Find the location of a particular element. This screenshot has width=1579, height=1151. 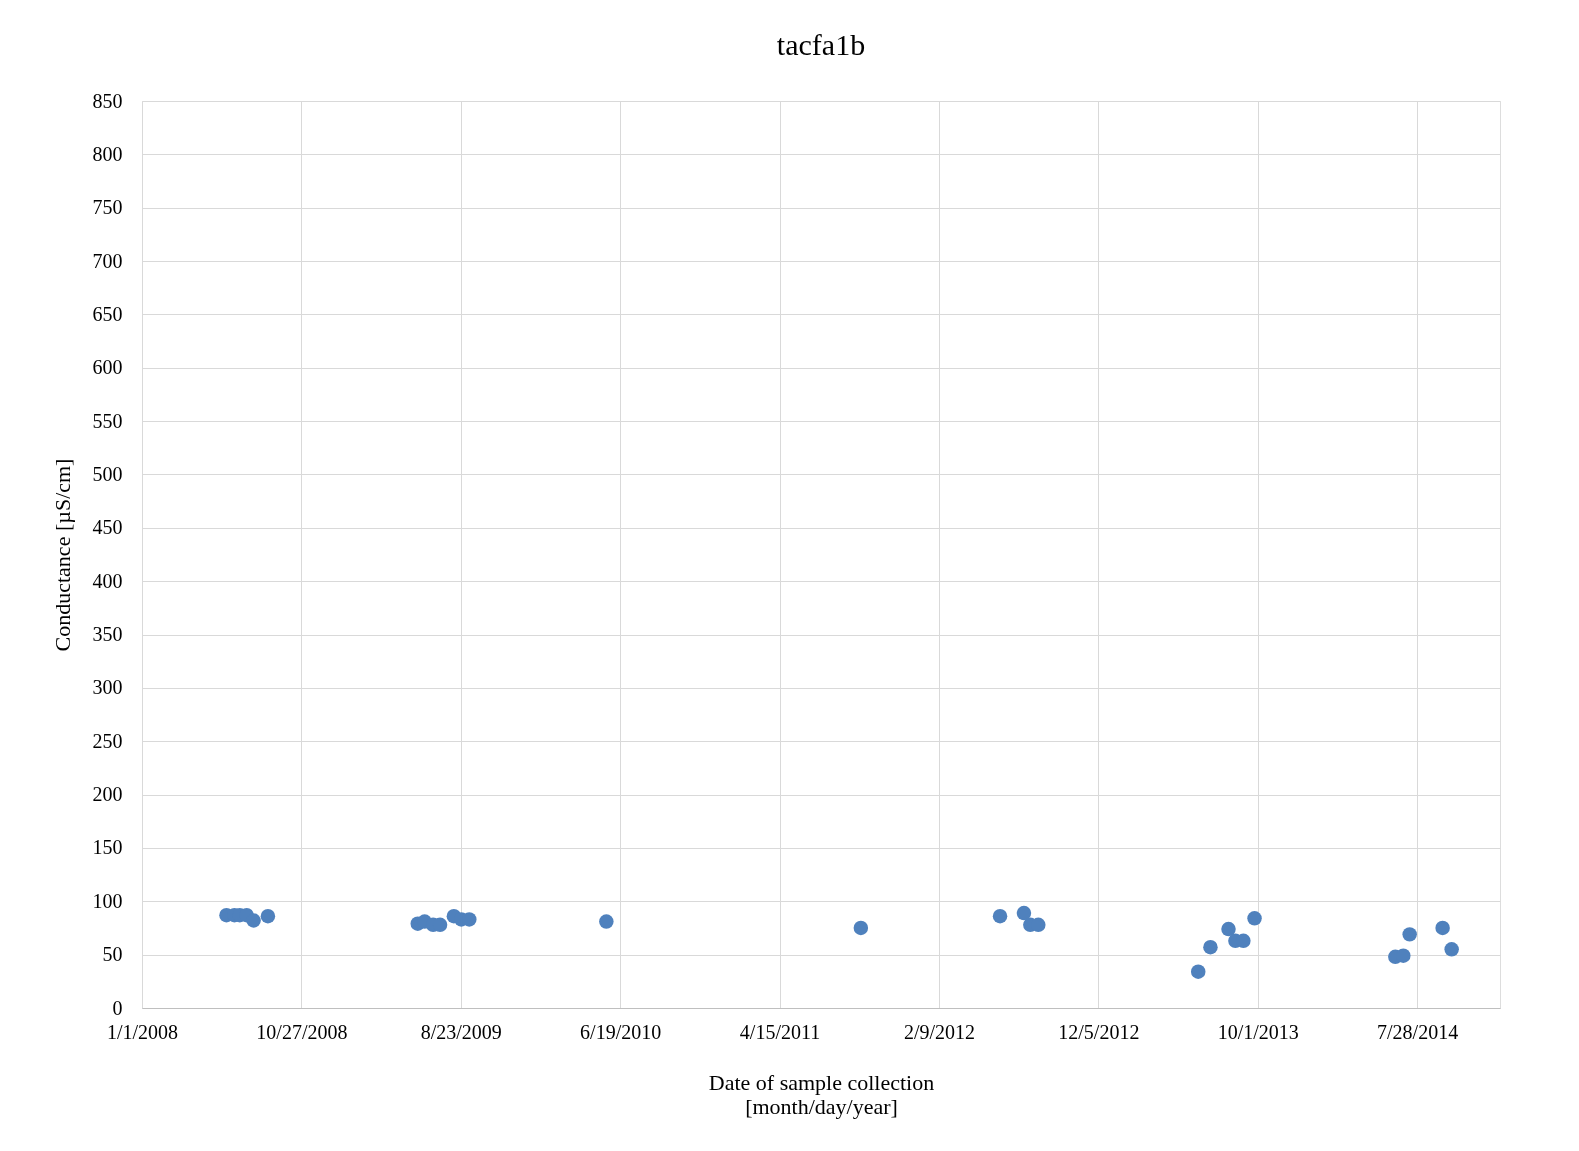

y-tick-label: 500 is located at coordinates (107, 473).